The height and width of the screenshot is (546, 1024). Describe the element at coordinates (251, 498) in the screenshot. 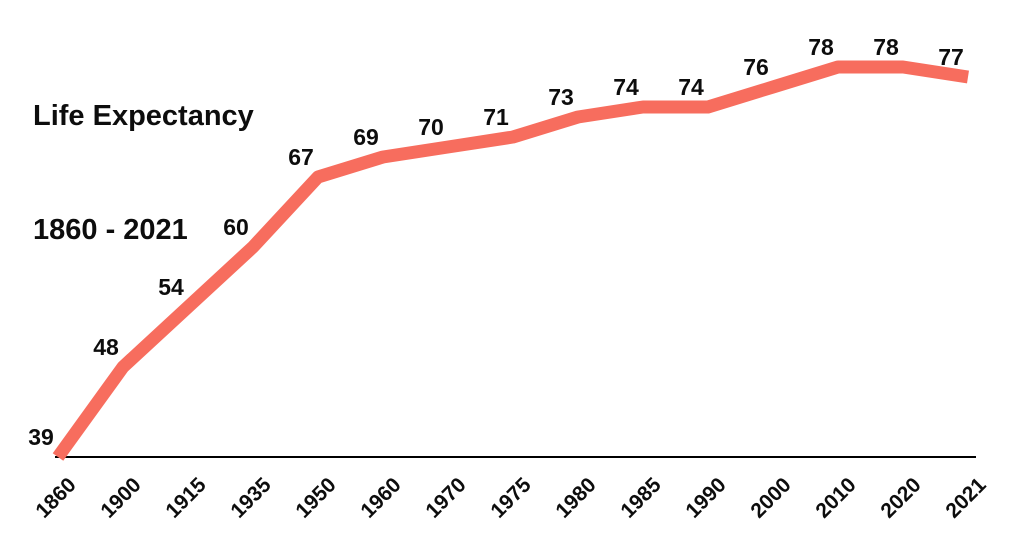

I see `x-tick-label: 1935` at that location.